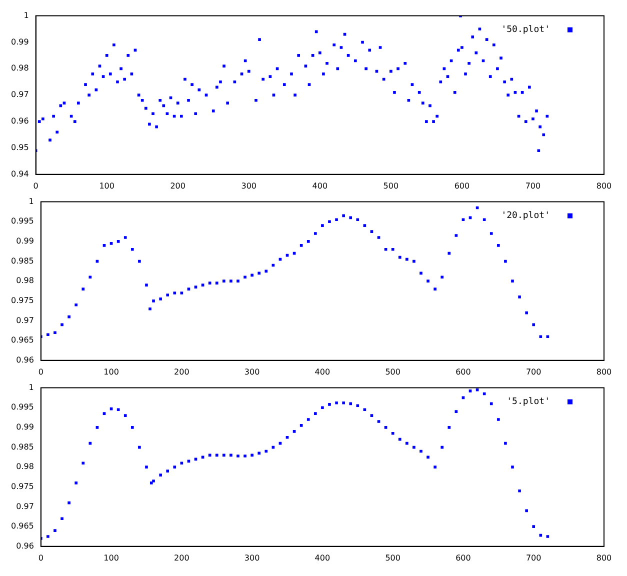  Describe the element at coordinates (20, 147) in the screenshot. I see `y-tick-label: 0.95` at that location.